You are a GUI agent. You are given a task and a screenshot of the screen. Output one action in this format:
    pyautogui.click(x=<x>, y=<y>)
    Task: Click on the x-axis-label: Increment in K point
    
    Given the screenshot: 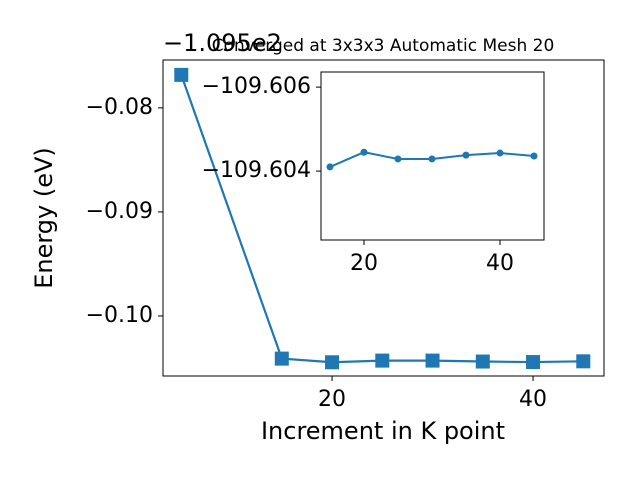 What is the action you would take?
    pyautogui.click(x=383, y=431)
    